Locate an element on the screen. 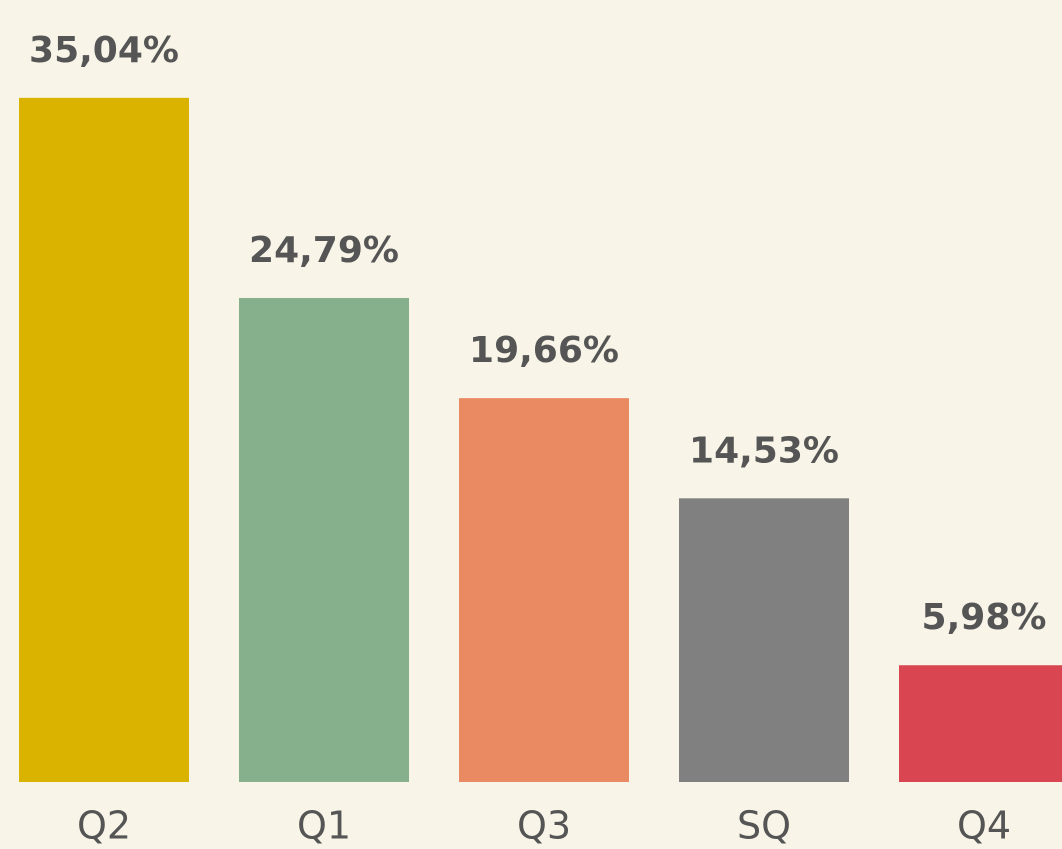 Image resolution: width=1062 pixels, height=849 pixels. category-label: SQ is located at coordinates (764, 826).